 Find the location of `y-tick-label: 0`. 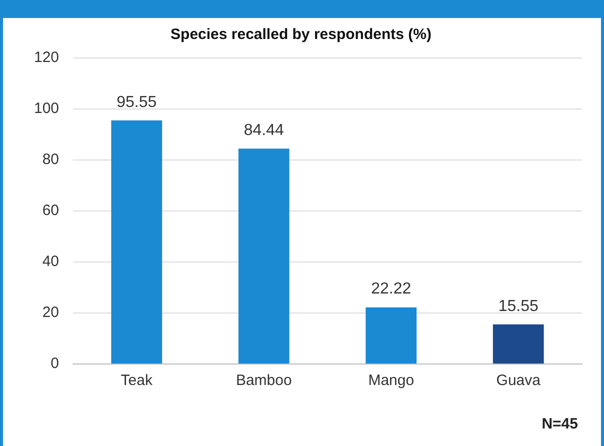

y-tick-label: 0 is located at coordinates (55, 363).